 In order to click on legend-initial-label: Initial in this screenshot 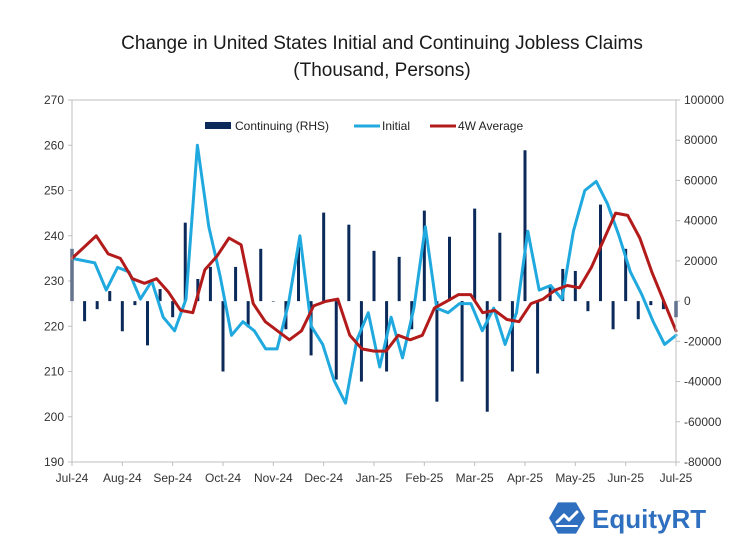, I will do `click(396, 126)`.